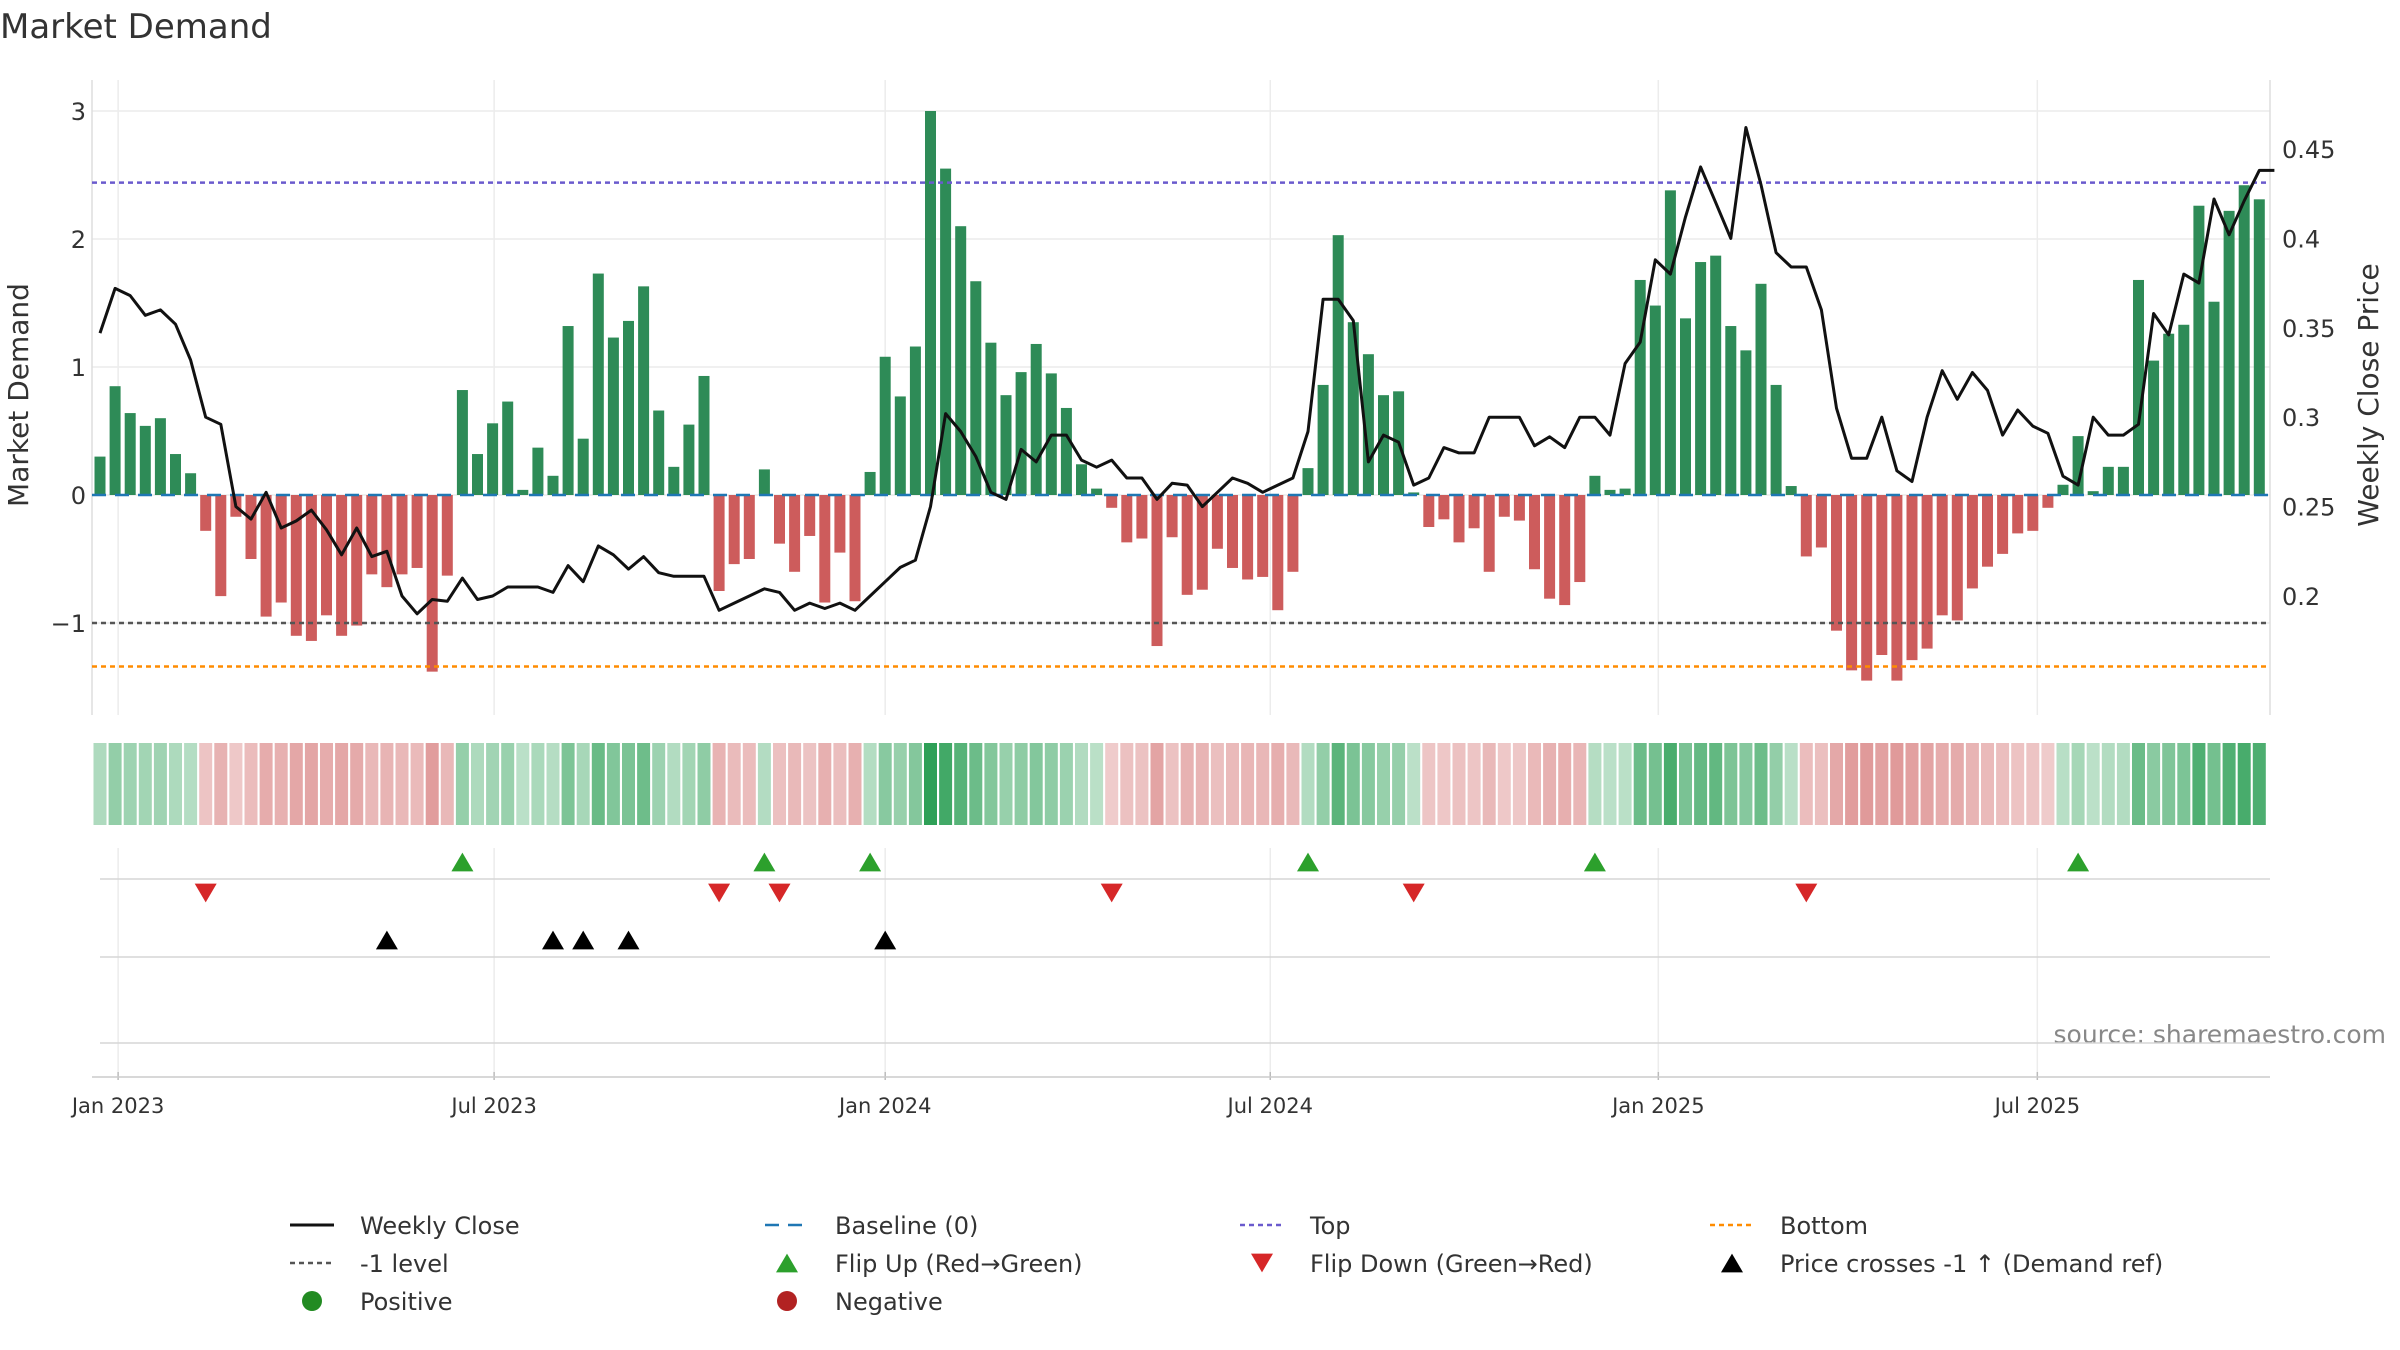  Describe the element at coordinates (2301, 239) in the screenshot. I see `y2-tick-label: 0.4` at that location.